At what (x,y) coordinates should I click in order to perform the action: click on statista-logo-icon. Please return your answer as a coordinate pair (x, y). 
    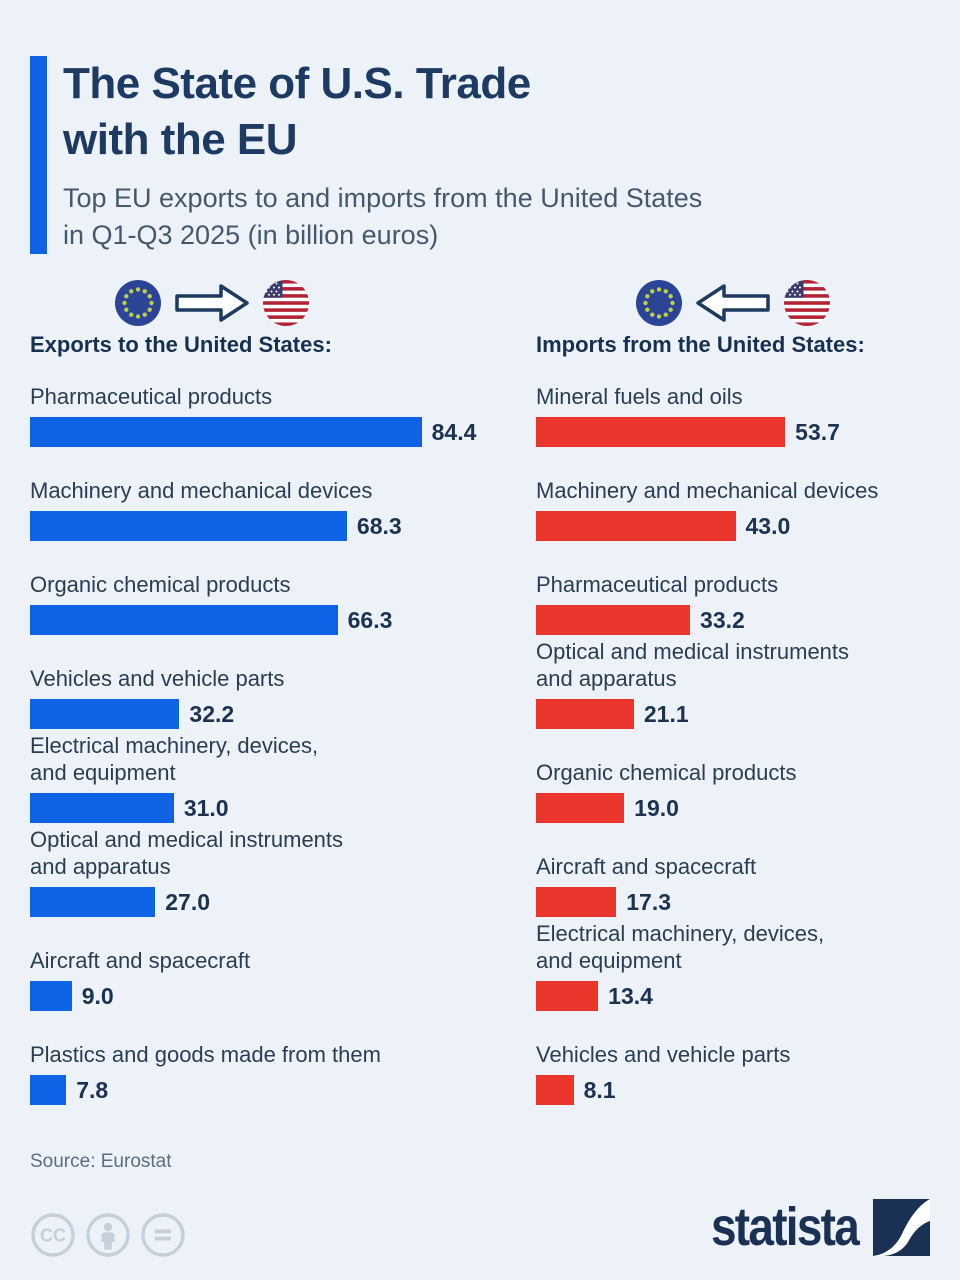
    Looking at the image, I should click on (901, 1227).